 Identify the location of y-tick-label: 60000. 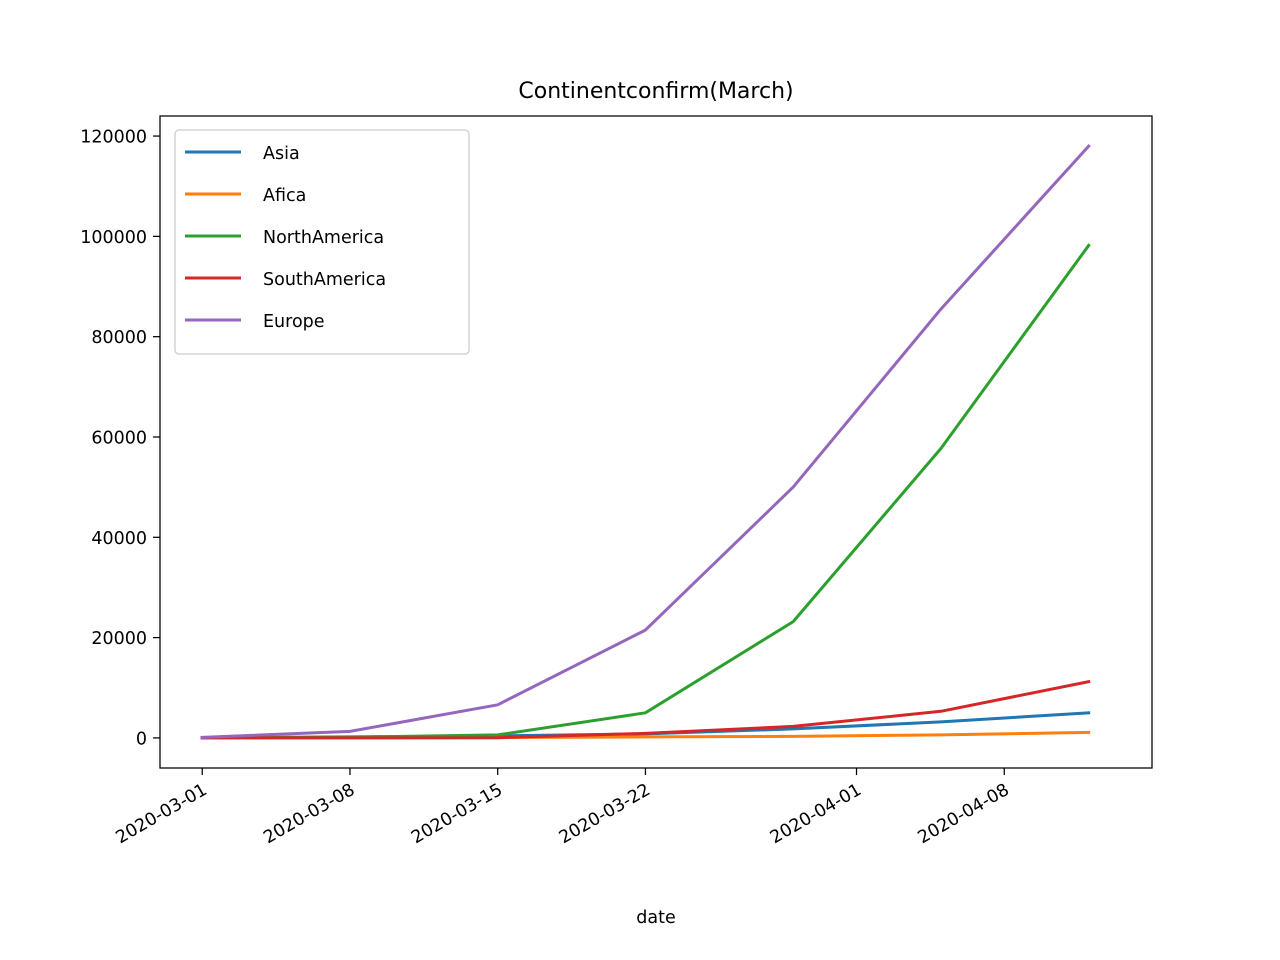
(119, 438).